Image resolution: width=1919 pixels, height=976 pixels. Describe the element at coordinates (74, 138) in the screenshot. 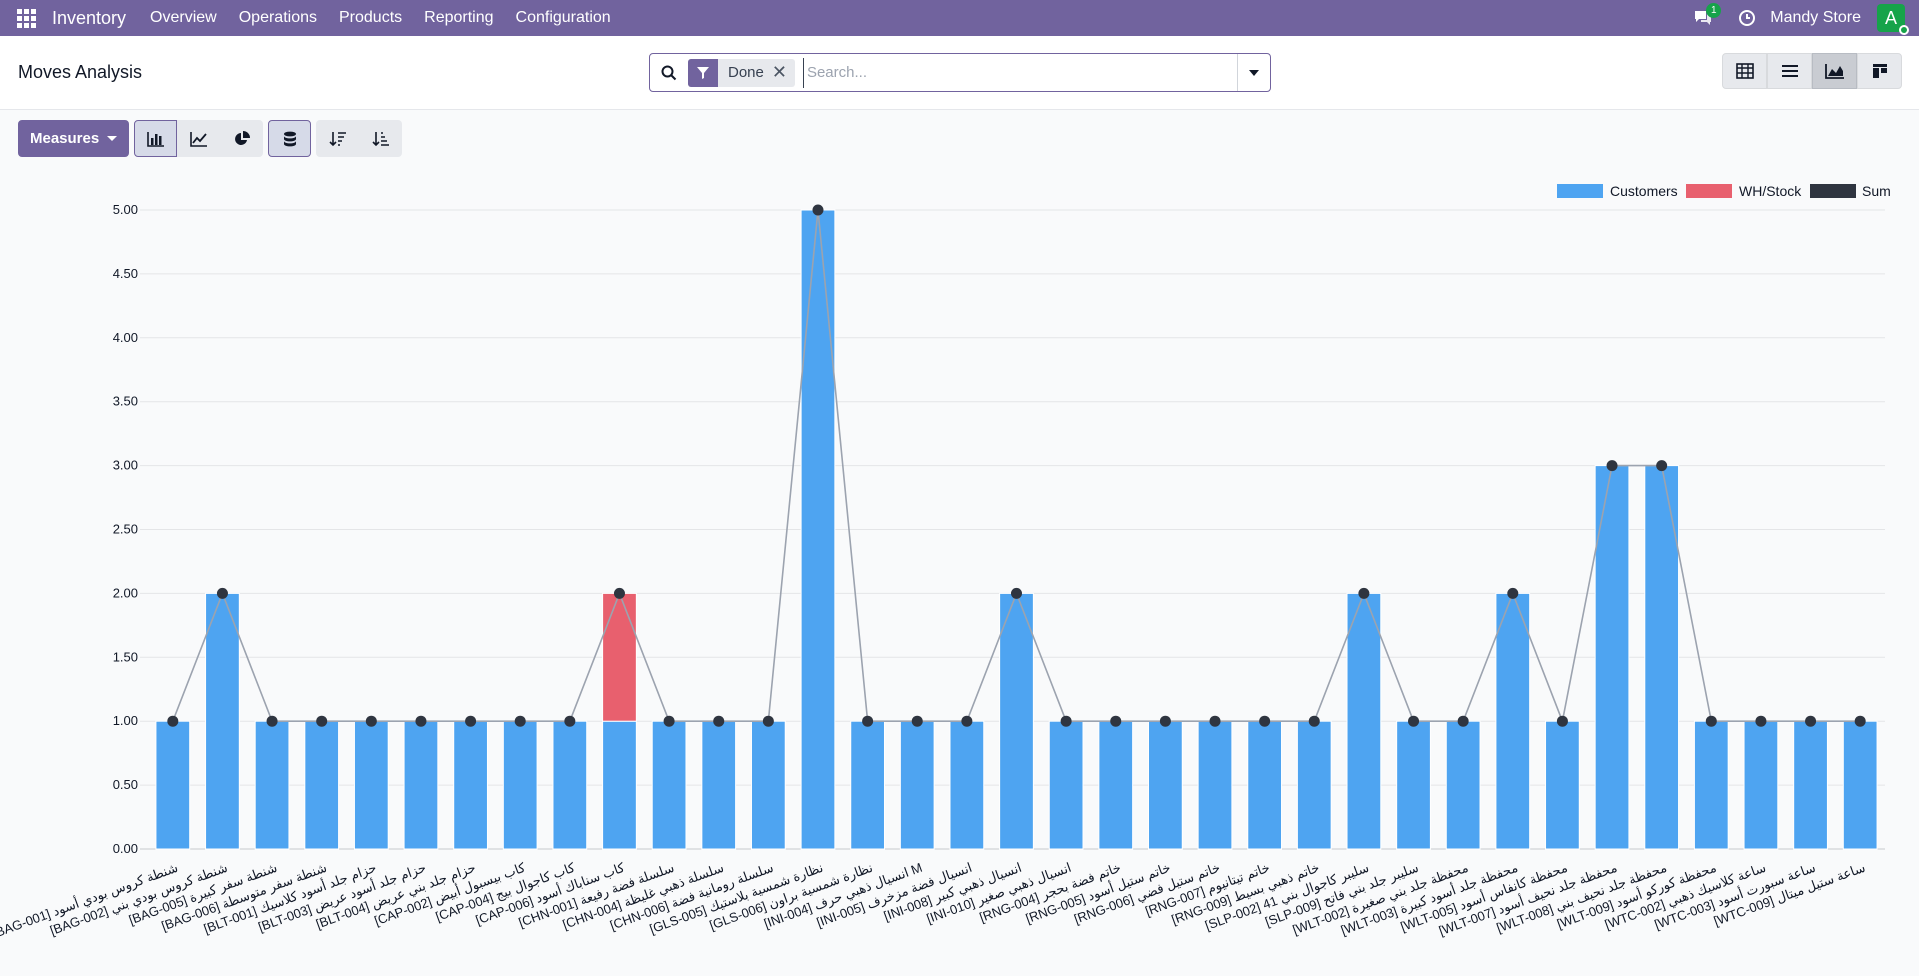

I see `measures-dropdown: Measures` at that location.